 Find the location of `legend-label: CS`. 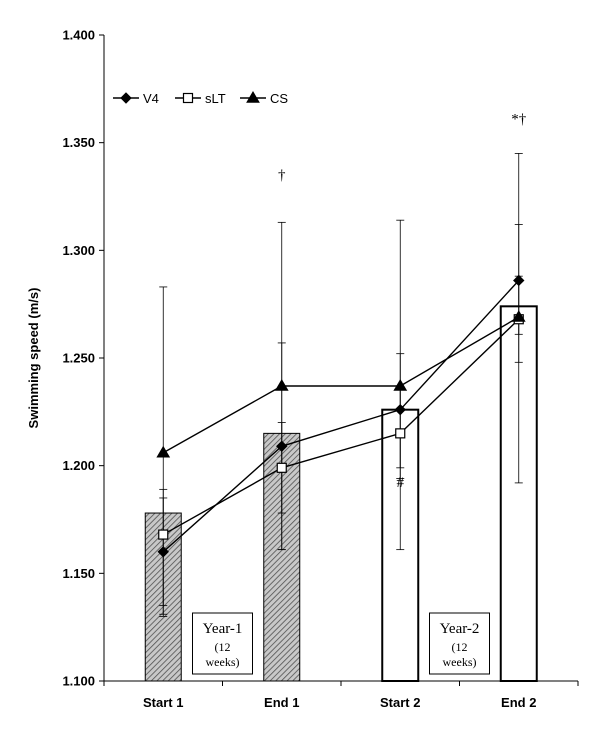

legend-label: CS is located at coordinates (279, 98).